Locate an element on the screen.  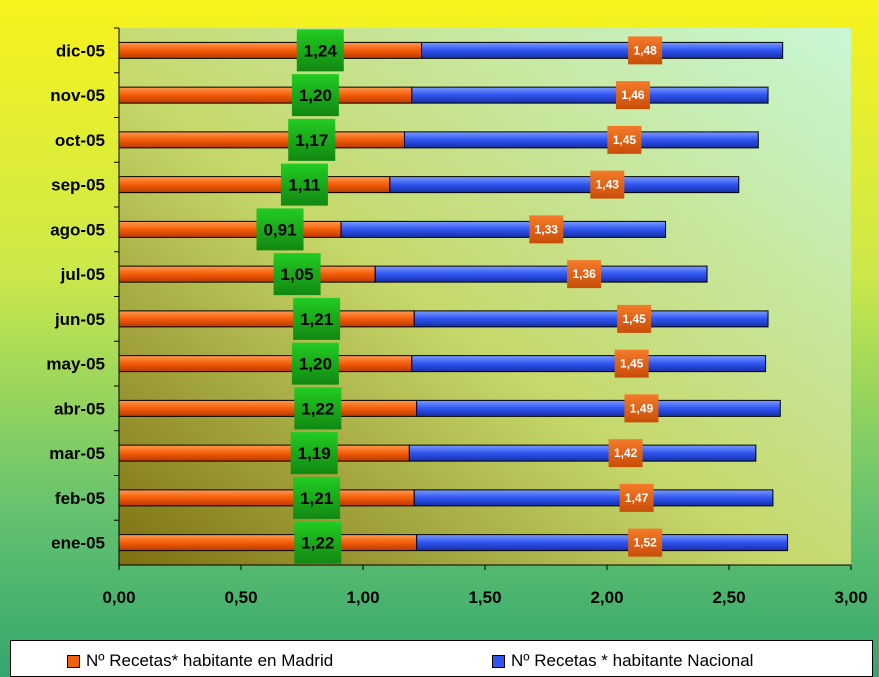
category-label: nov-05 is located at coordinates (77, 95).